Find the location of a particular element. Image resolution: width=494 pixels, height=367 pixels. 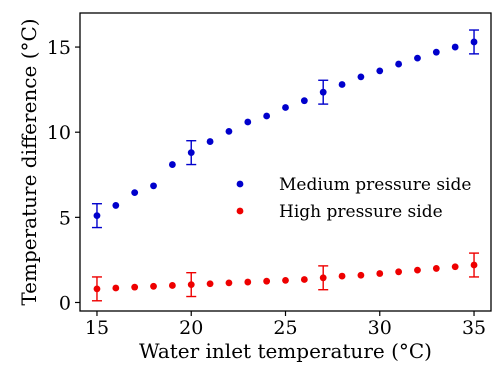

legend-label: High pressure side is located at coordinates (361, 212).